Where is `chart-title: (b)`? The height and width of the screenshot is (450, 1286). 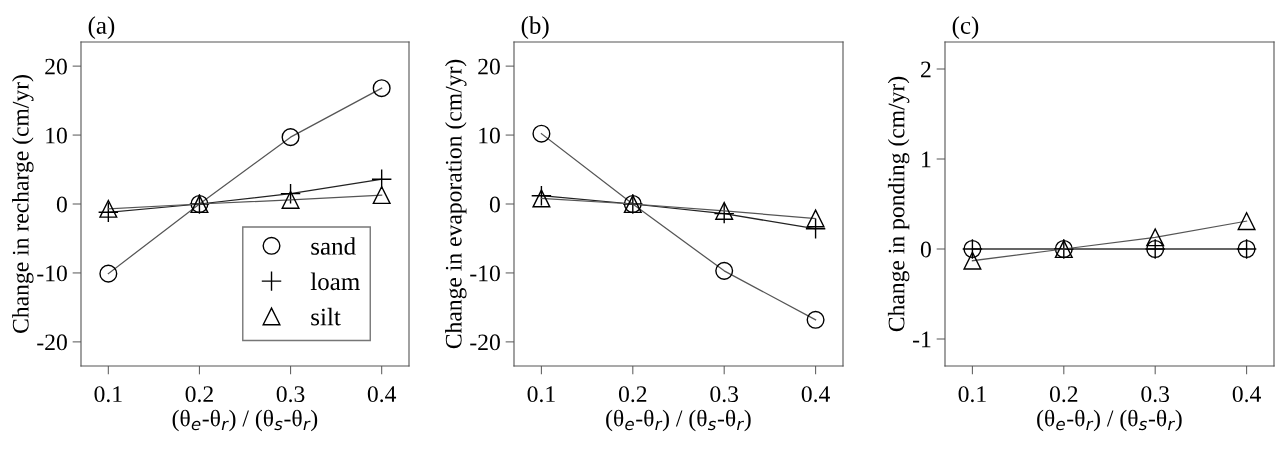 chart-title: (b) is located at coordinates (535, 27).